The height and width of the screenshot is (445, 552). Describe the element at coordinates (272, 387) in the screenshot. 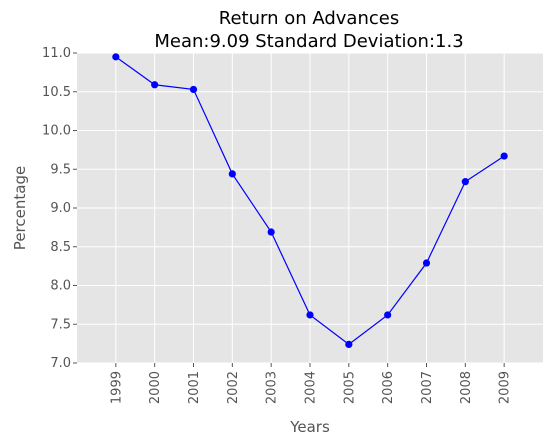

I see `x-tick-label: 2003` at that location.